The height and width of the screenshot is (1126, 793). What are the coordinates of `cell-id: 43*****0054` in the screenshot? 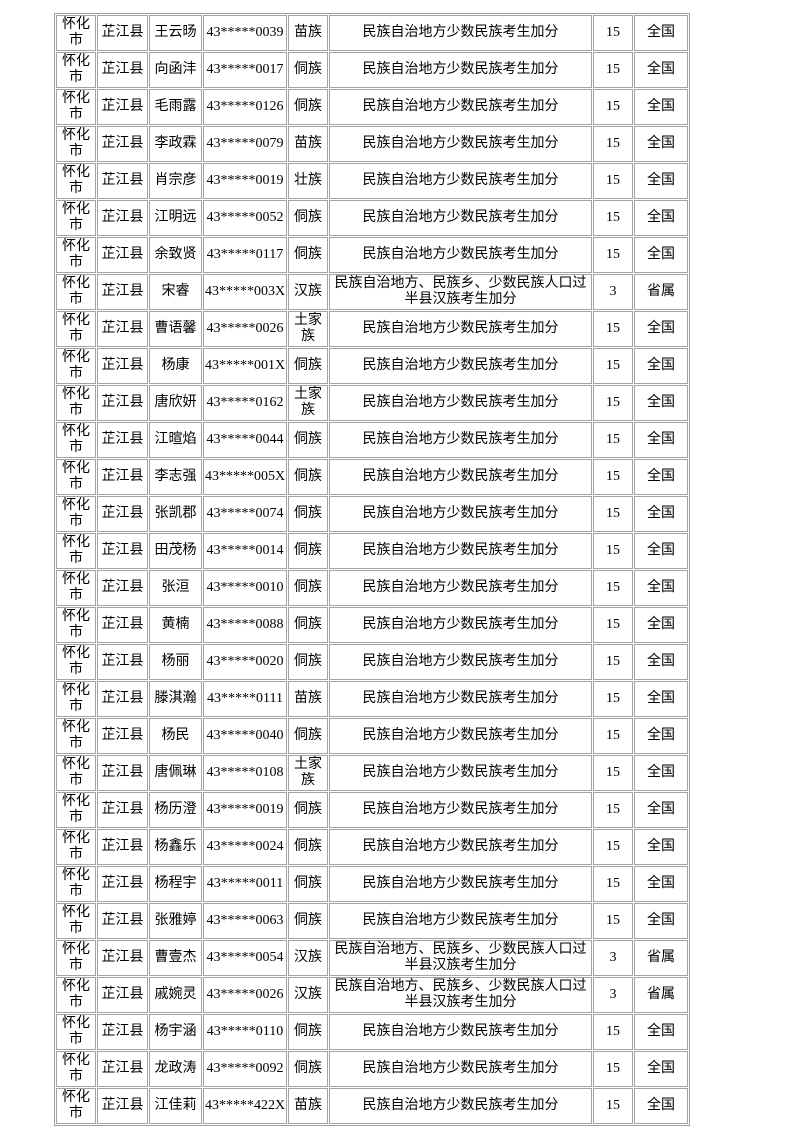 It's located at (245, 958).